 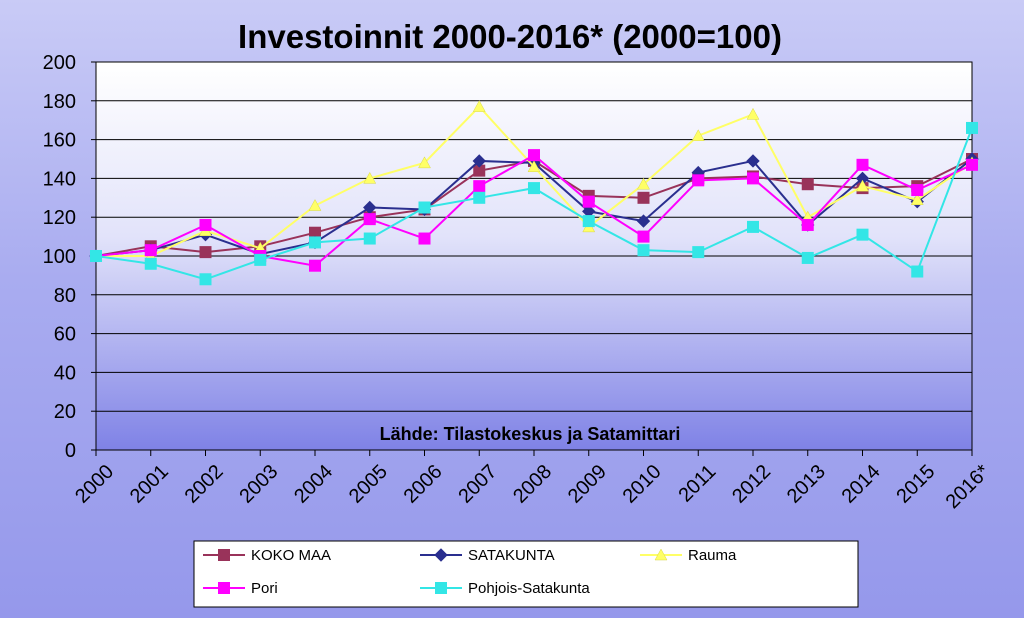 I want to click on y-tick-label: 60, so click(x=65, y=335).